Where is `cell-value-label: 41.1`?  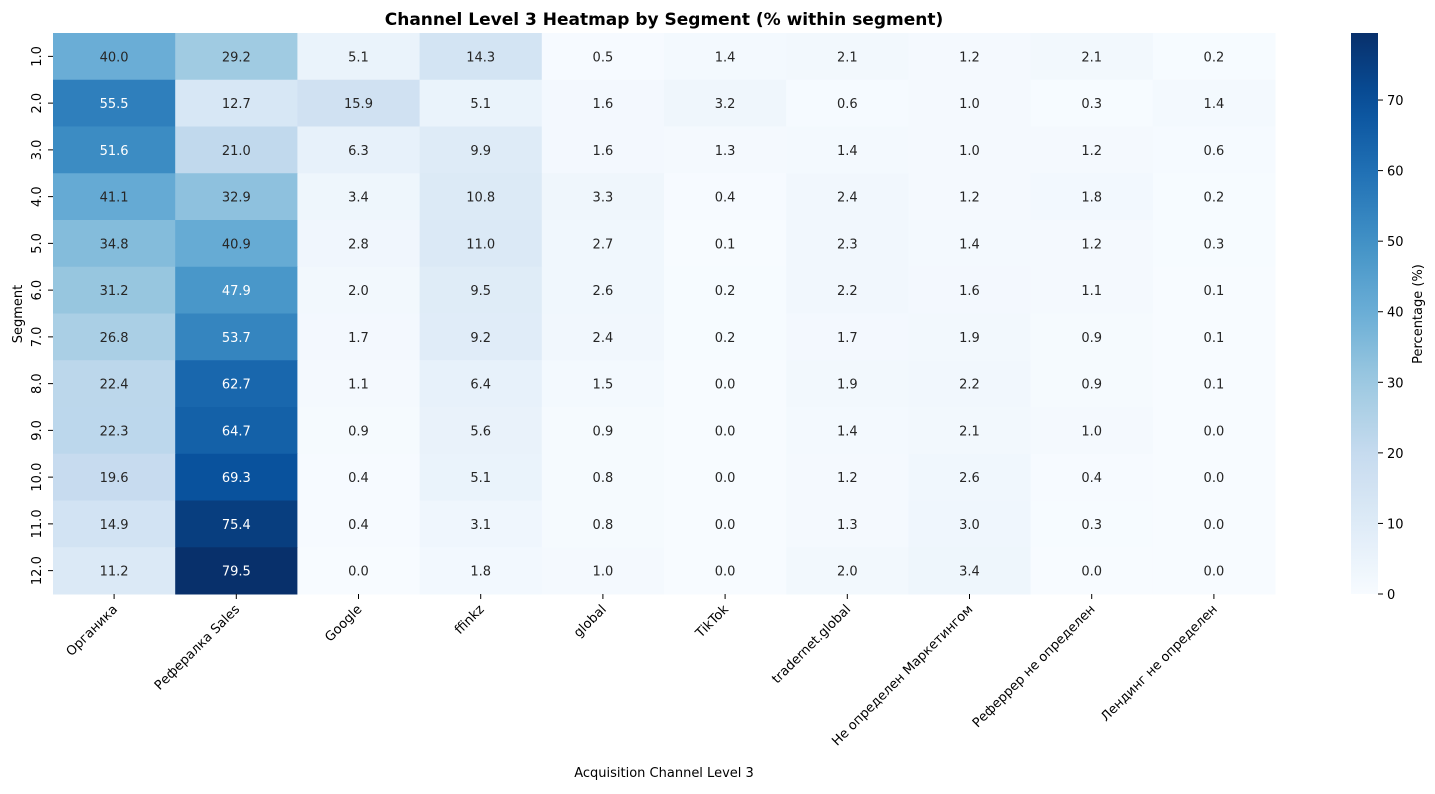 cell-value-label: 41.1 is located at coordinates (114, 198).